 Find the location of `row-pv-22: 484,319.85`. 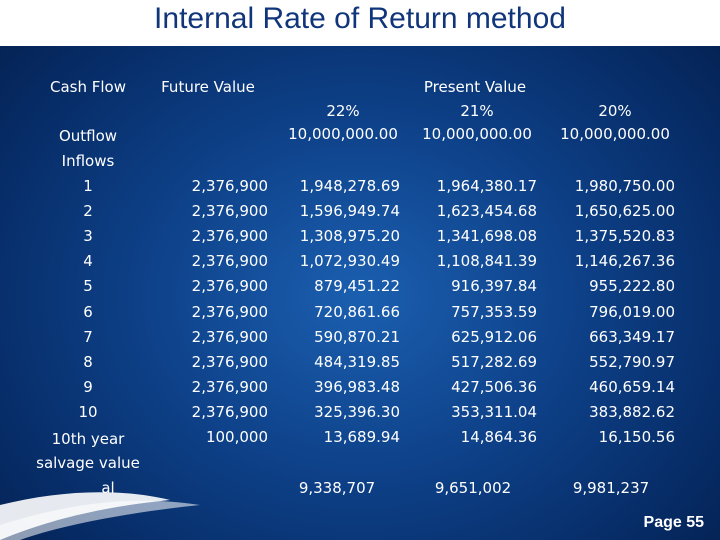

row-pv-22: 484,319.85 is located at coordinates (357, 362).